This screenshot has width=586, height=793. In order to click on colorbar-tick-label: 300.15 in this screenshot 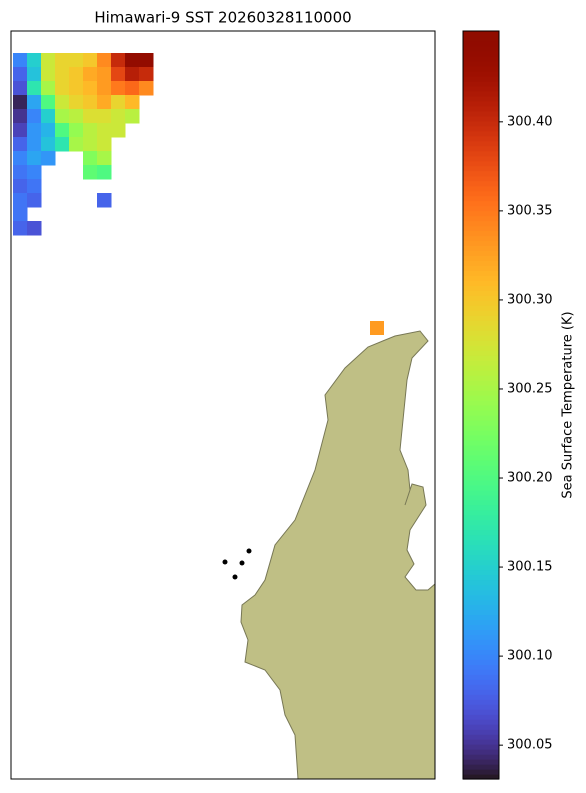, I will do `click(530, 567)`.